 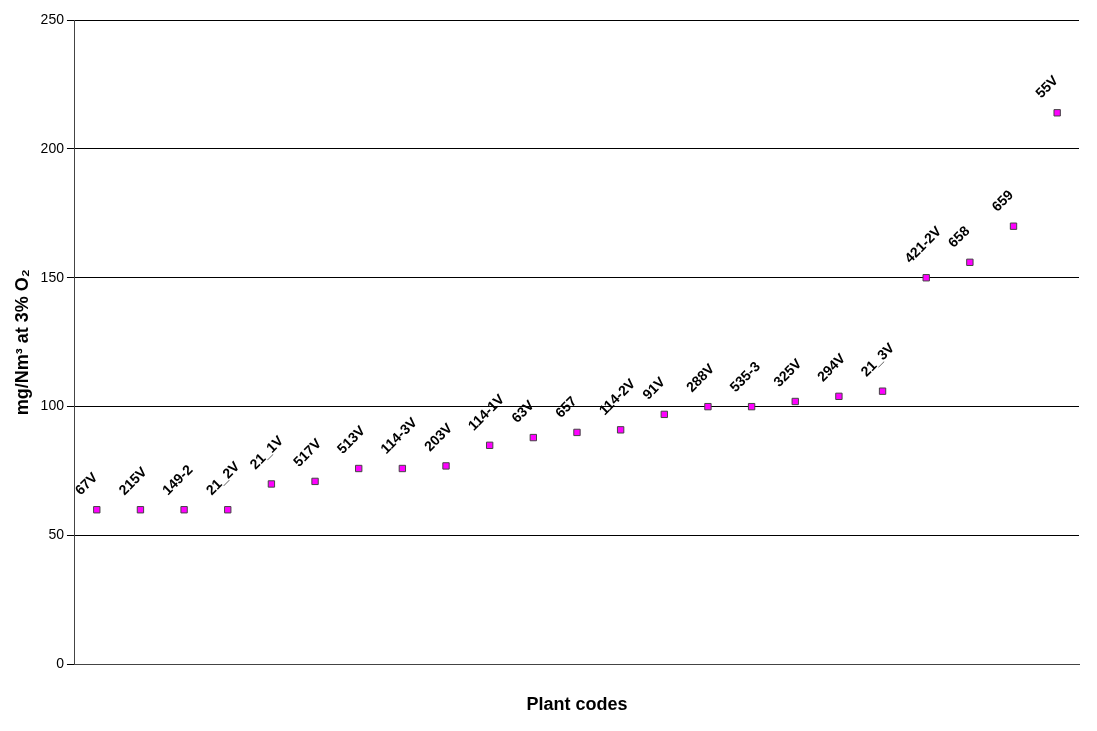 What do you see at coordinates (86, 483) in the screenshot?
I see `x-tick-label: 67V` at bounding box center [86, 483].